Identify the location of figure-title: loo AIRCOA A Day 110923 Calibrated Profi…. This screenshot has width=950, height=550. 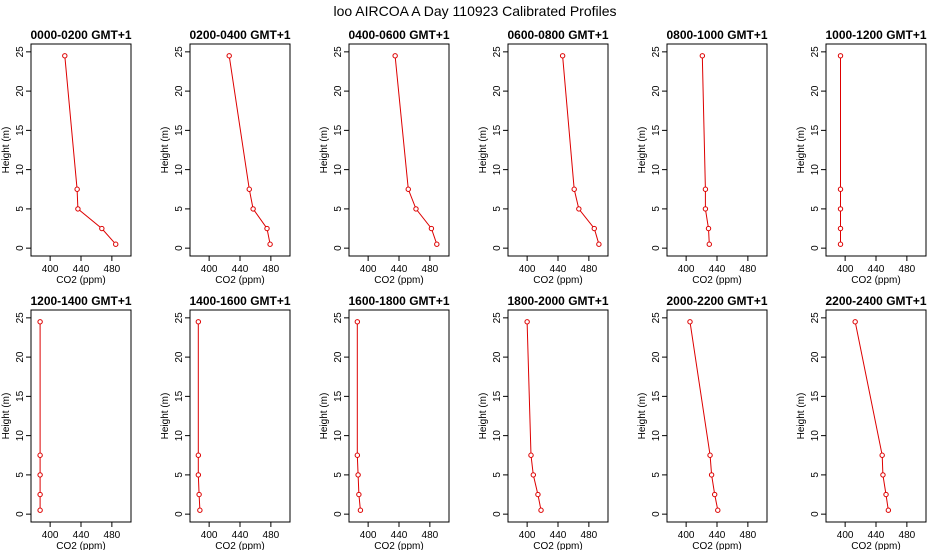
(474, 11).